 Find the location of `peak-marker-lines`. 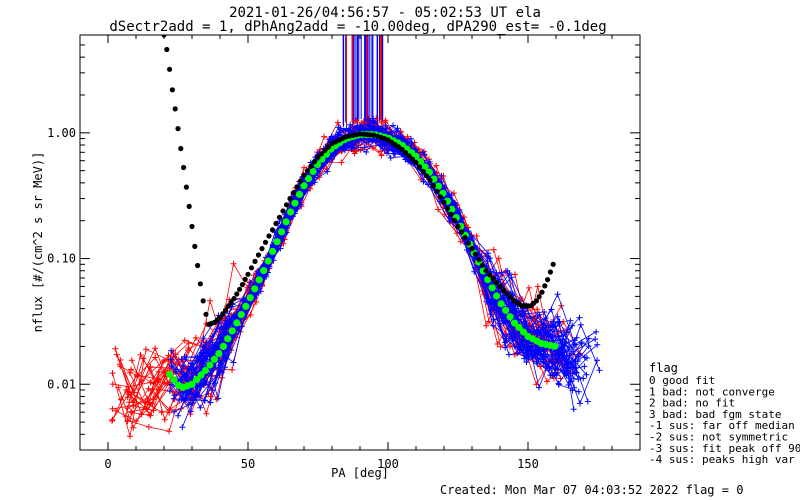

peak-marker-lines is located at coordinates (363, 81).